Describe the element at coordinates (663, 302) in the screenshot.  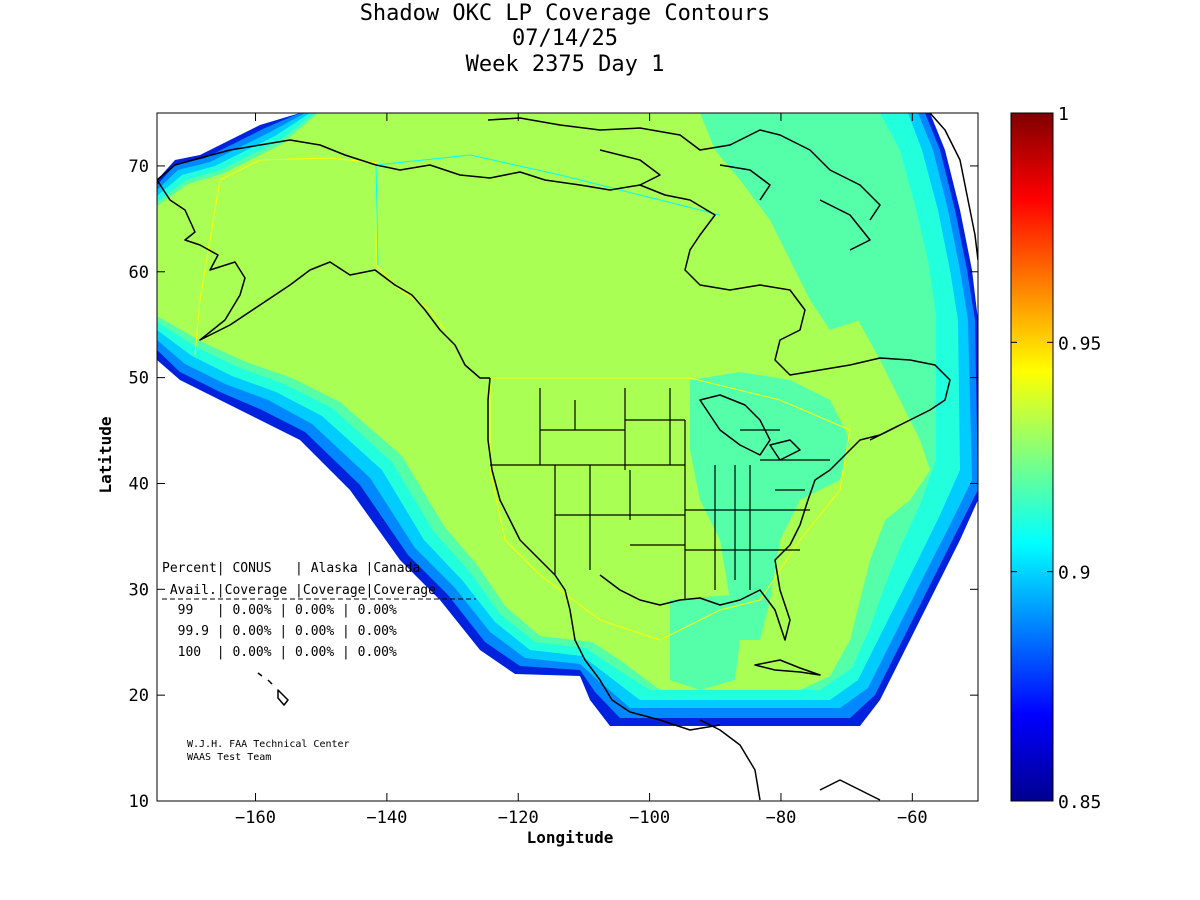
I see `canada-arctic-coastline` at that location.